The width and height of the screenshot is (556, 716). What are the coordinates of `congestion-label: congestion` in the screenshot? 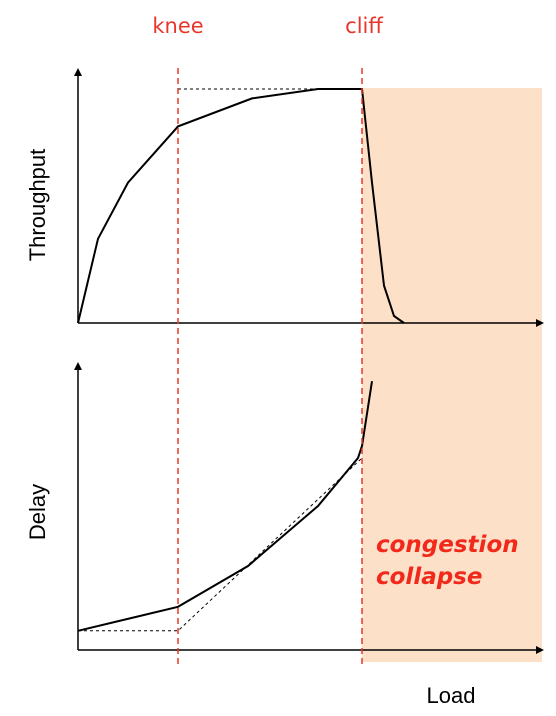 It's located at (447, 545).